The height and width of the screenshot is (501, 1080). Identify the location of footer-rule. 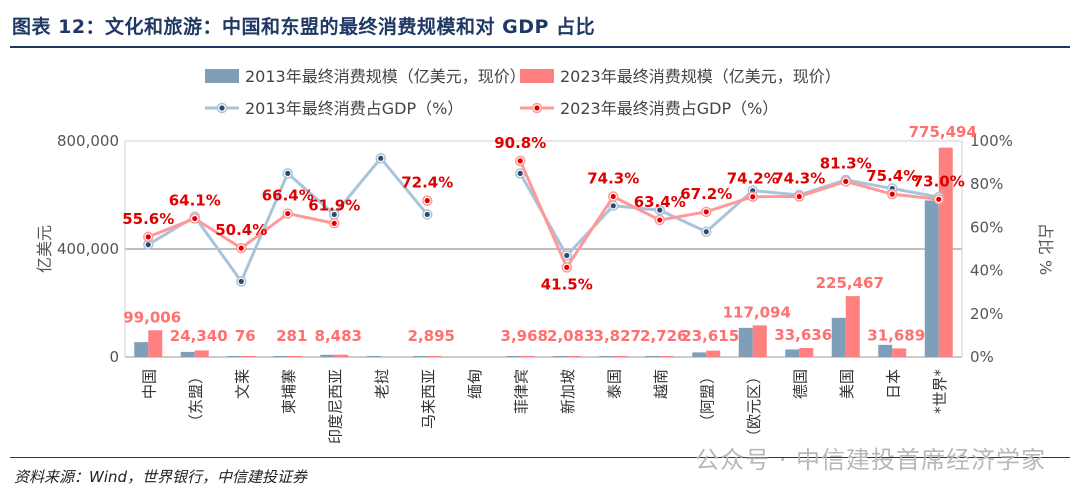
(540, 457).